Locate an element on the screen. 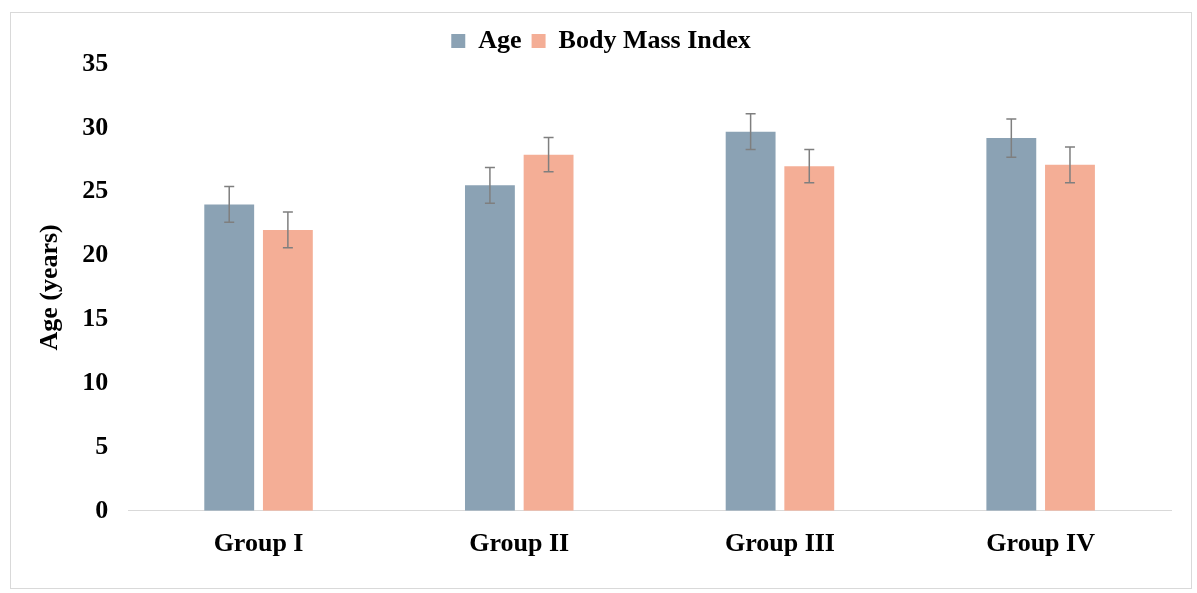 The image size is (1197, 593). y-tick-label: 20 is located at coordinates (95, 254).